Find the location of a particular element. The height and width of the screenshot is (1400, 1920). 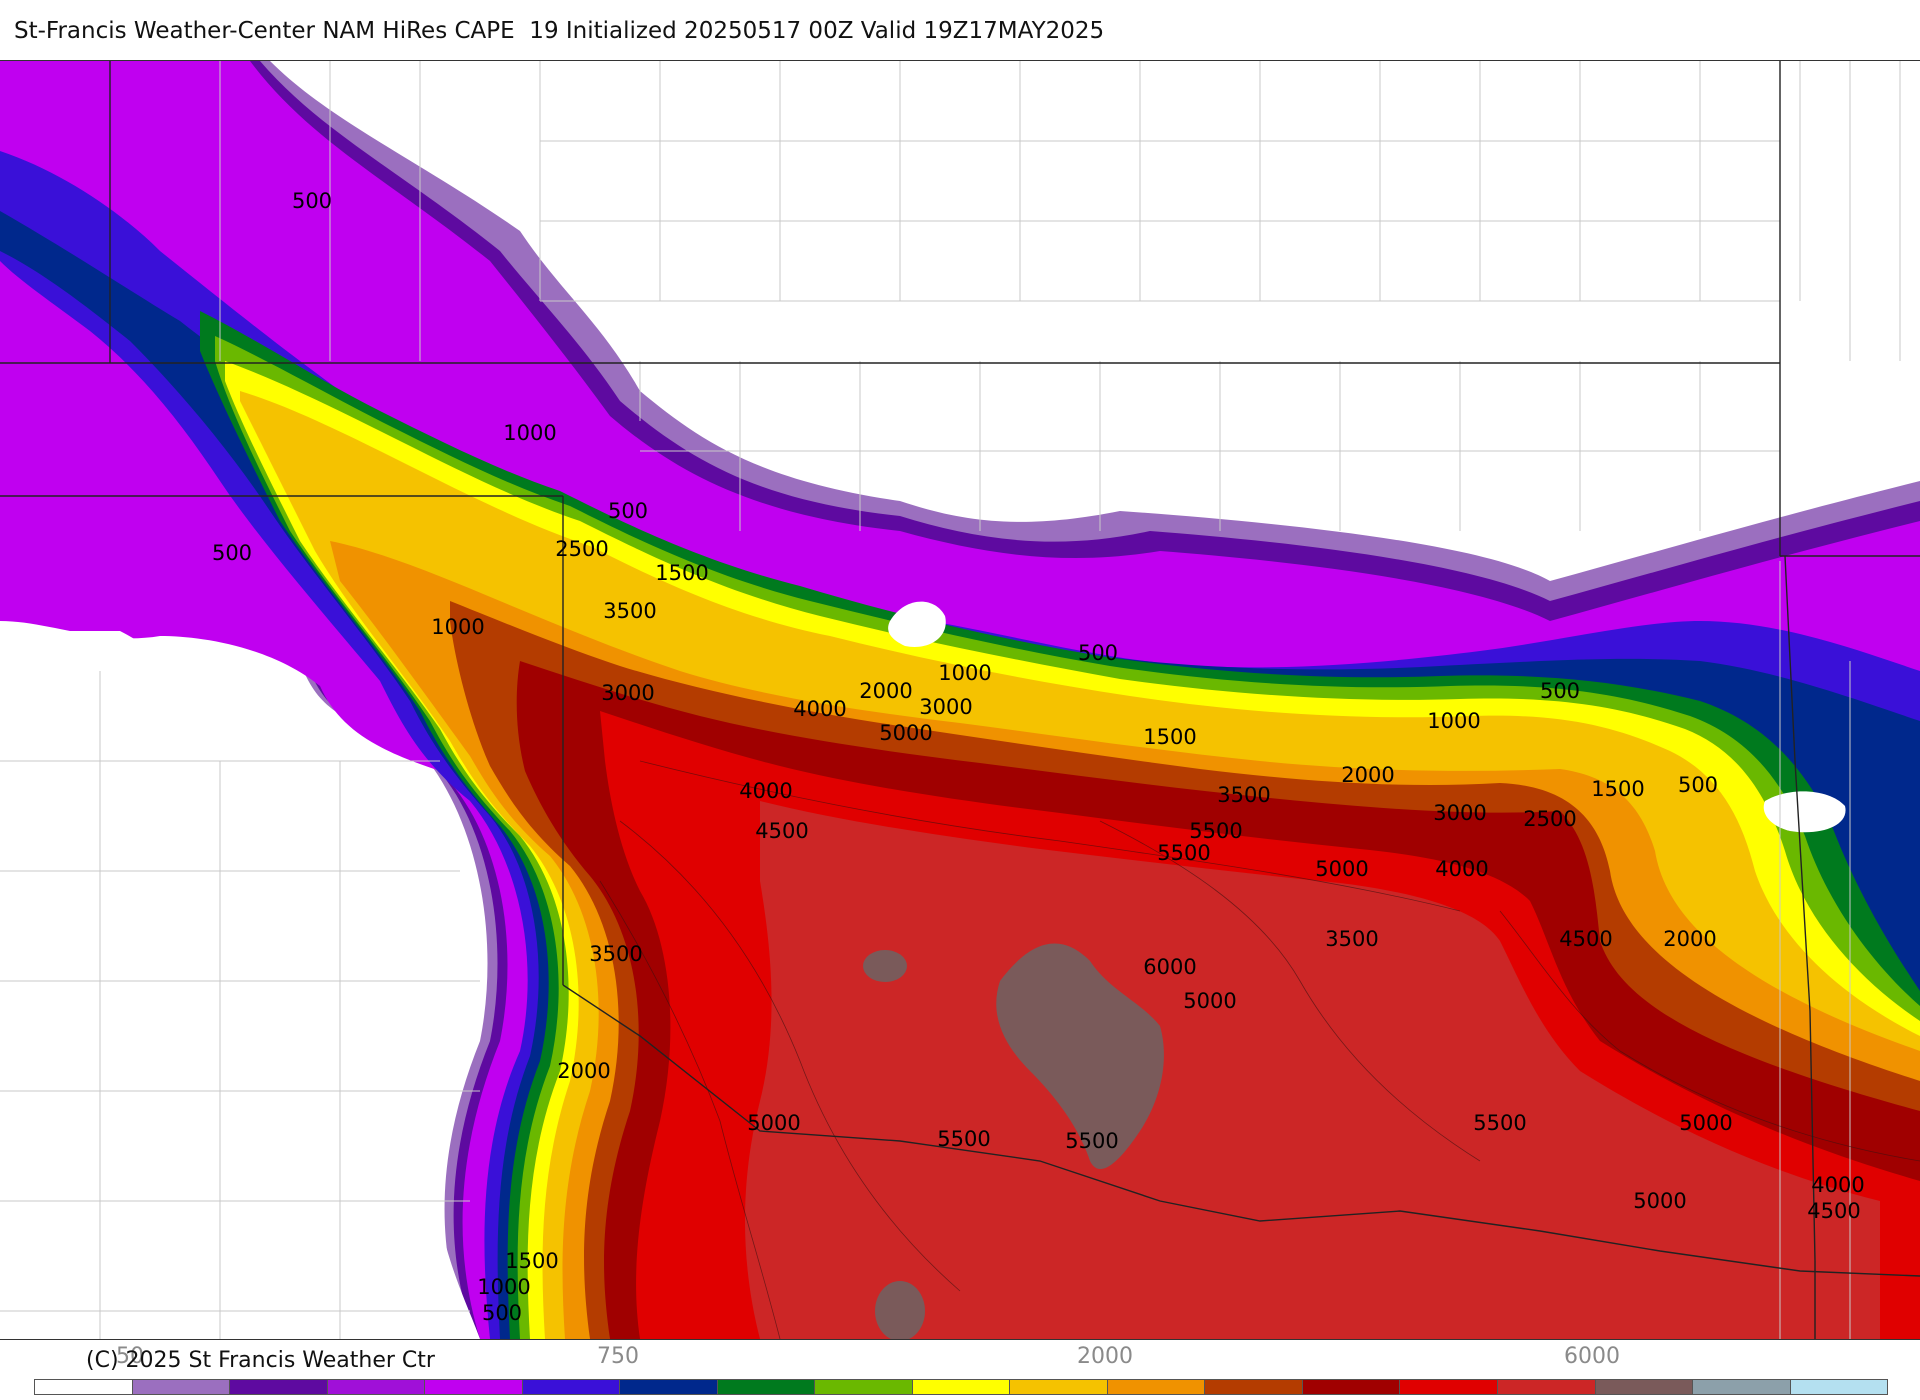

colorbar-tick-labels: 50 750 2000 6000 is located at coordinates (960, 1358).